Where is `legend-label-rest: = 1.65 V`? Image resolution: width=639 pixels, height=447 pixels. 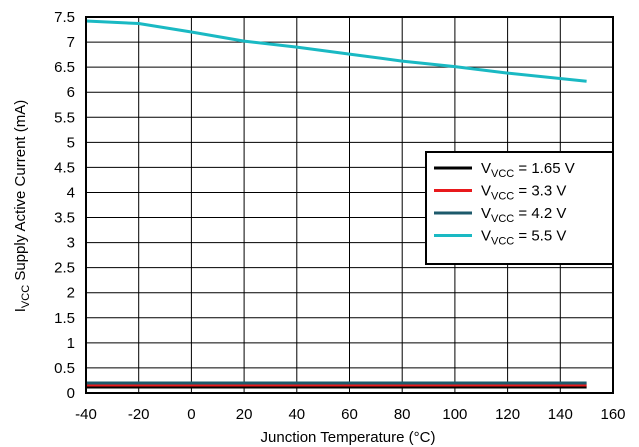
legend-label-rest: = 1.65 V is located at coordinates (544, 168).